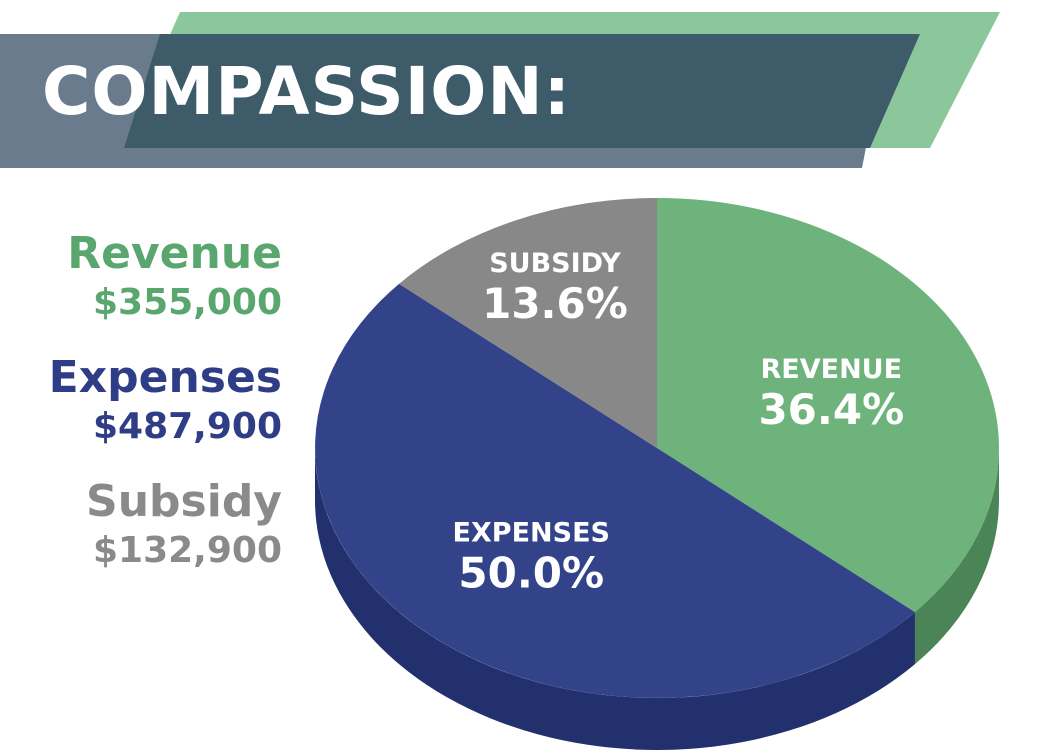 The width and height of the screenshot is (1050, 750). What do you see at coordinates (832, 369) in the screenshot?
I see `pie-label-revenue: REVENUE` at bounding box center [832, 369].